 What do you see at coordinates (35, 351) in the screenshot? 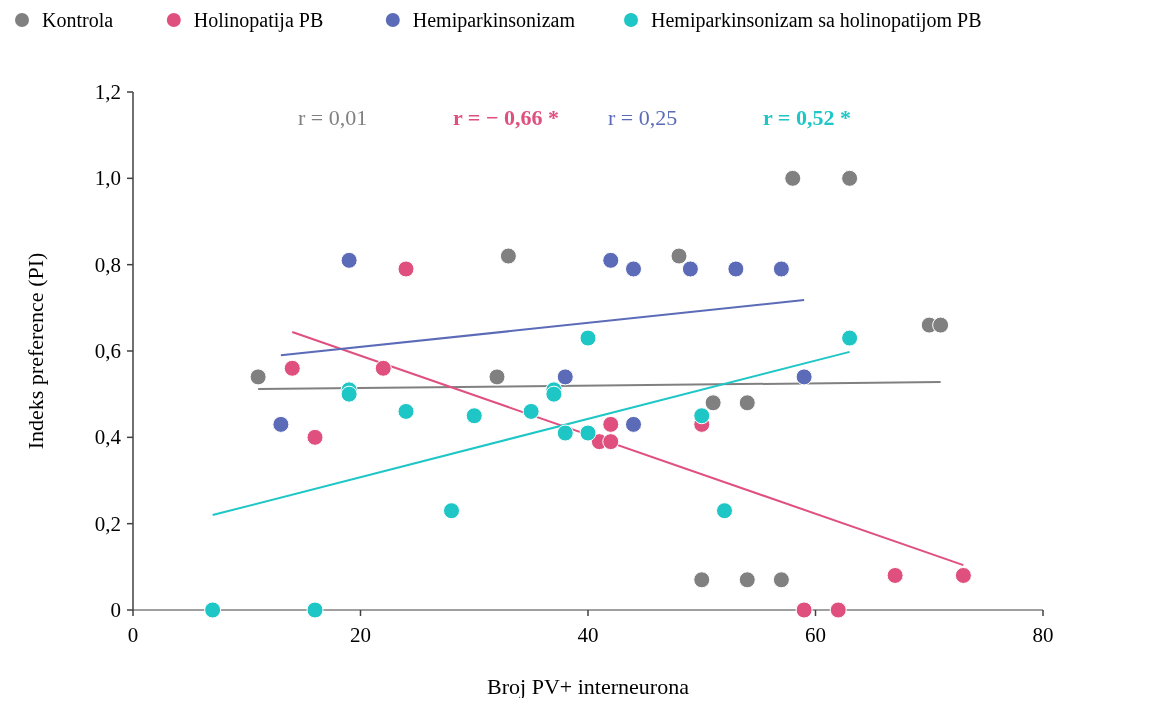
I see `y-axis-title: Indeks preference (PI)` at bounding box center [35, 351].